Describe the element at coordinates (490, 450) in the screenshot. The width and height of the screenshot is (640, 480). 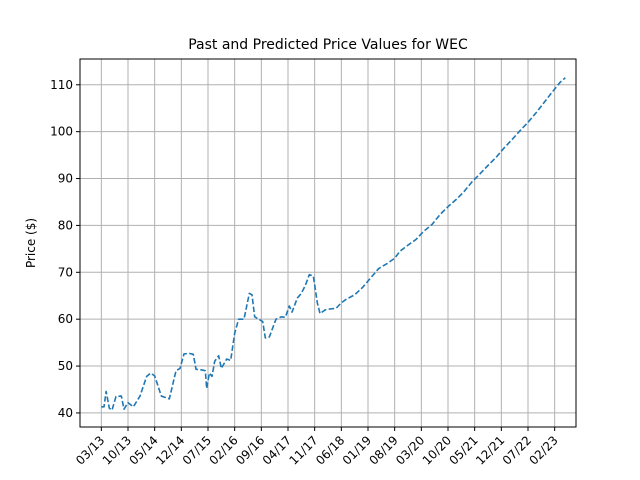
I see `x-tick-label: 12/21` at that location.